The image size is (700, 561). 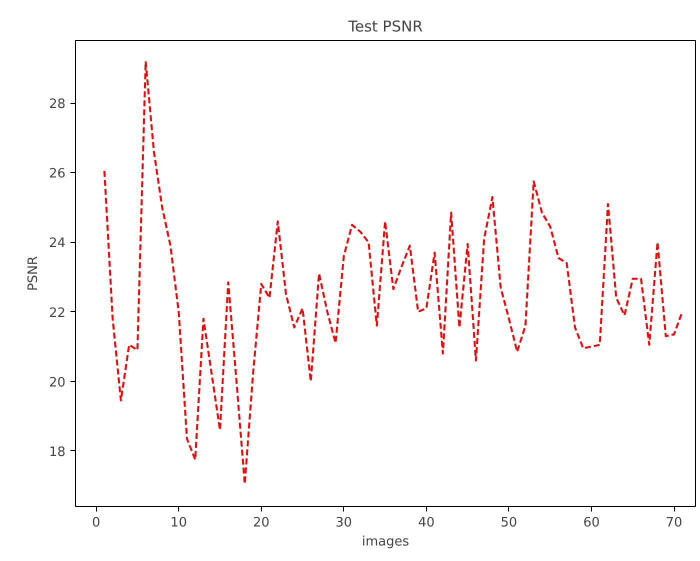 I want to click on x-tick-label: 30, so click(x=344, y=523).